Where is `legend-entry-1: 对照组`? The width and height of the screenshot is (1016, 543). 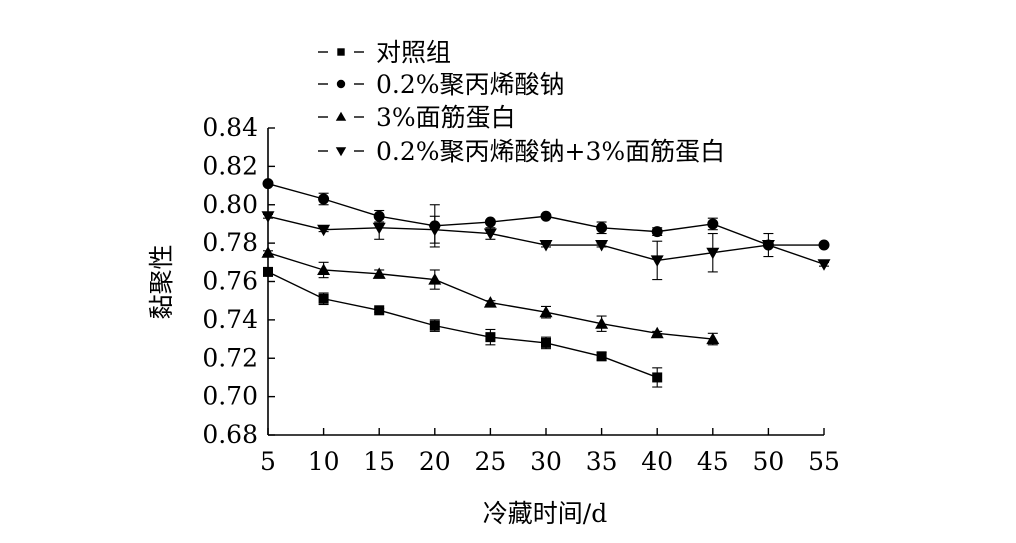
legend-entry-1: 对照组 is located at coordinates (384, 52).